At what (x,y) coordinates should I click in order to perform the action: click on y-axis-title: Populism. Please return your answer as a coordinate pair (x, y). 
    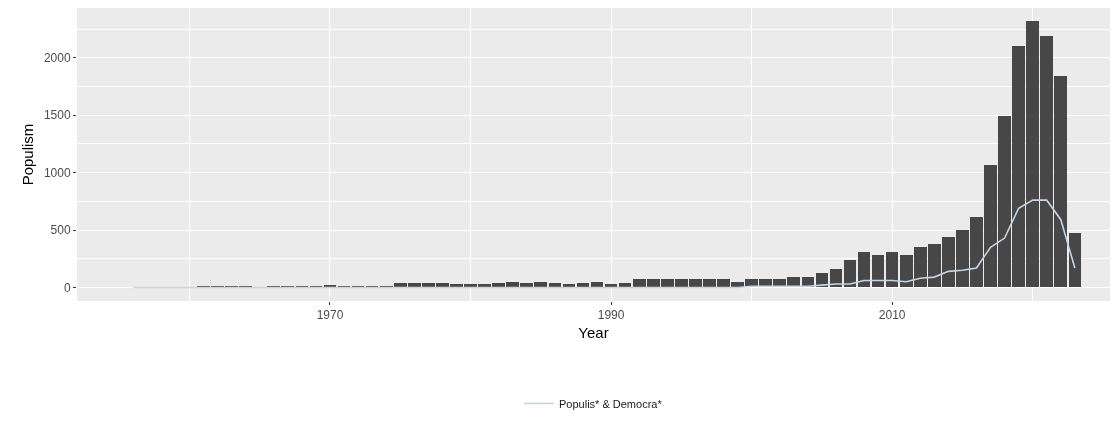
    Looking at the image, I should click on (28, 154).